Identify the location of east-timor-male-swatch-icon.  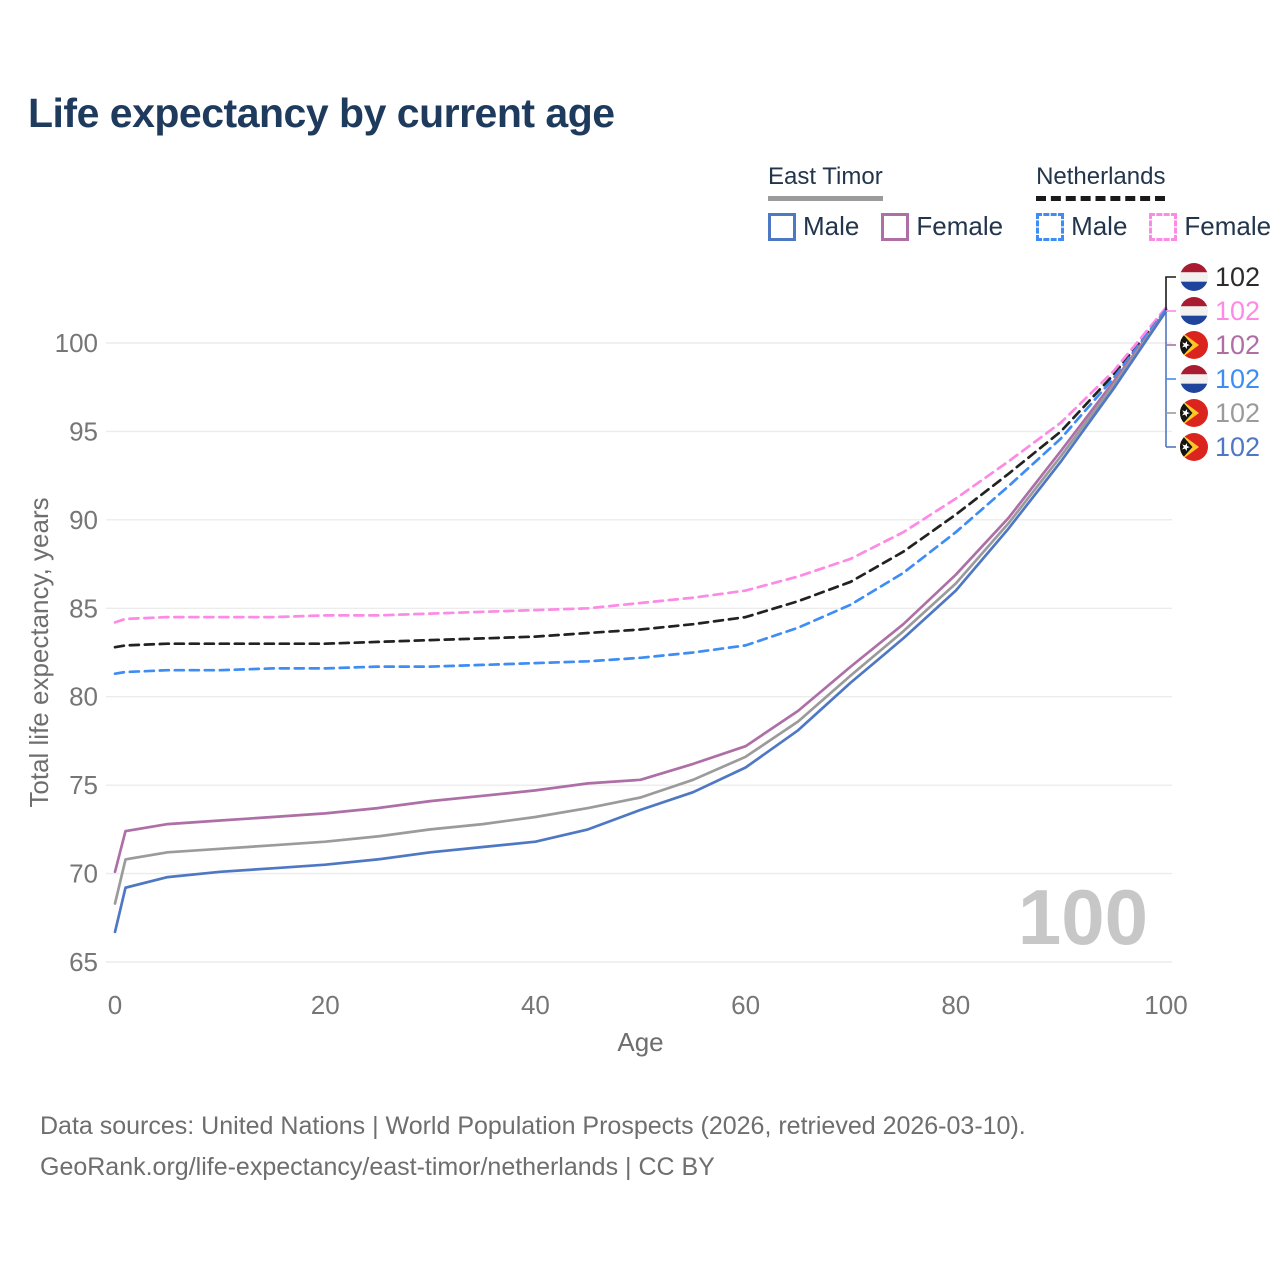
(782, 226).